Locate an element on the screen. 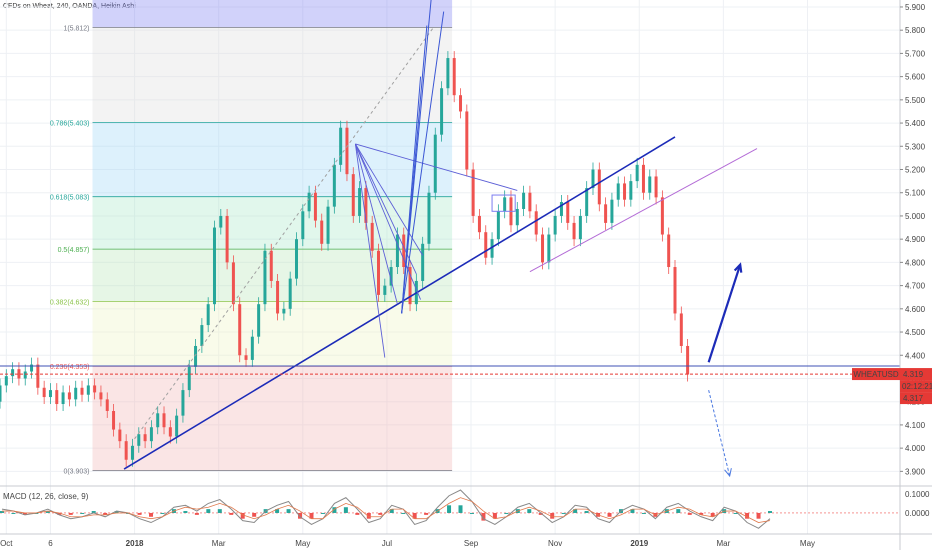  last-close-bg is located at coordinates (916, 398).